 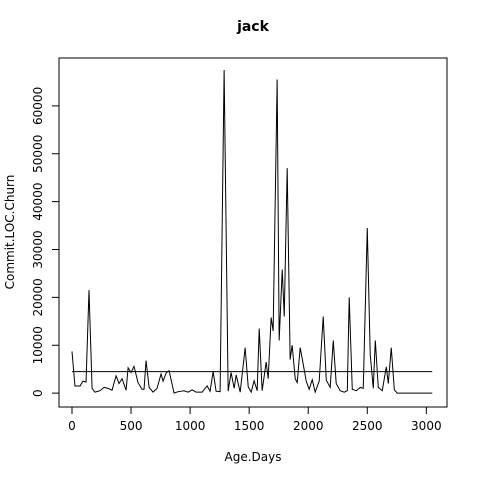 I want to click on x-axis-label: Age.Days, so click(x=253, y=457).